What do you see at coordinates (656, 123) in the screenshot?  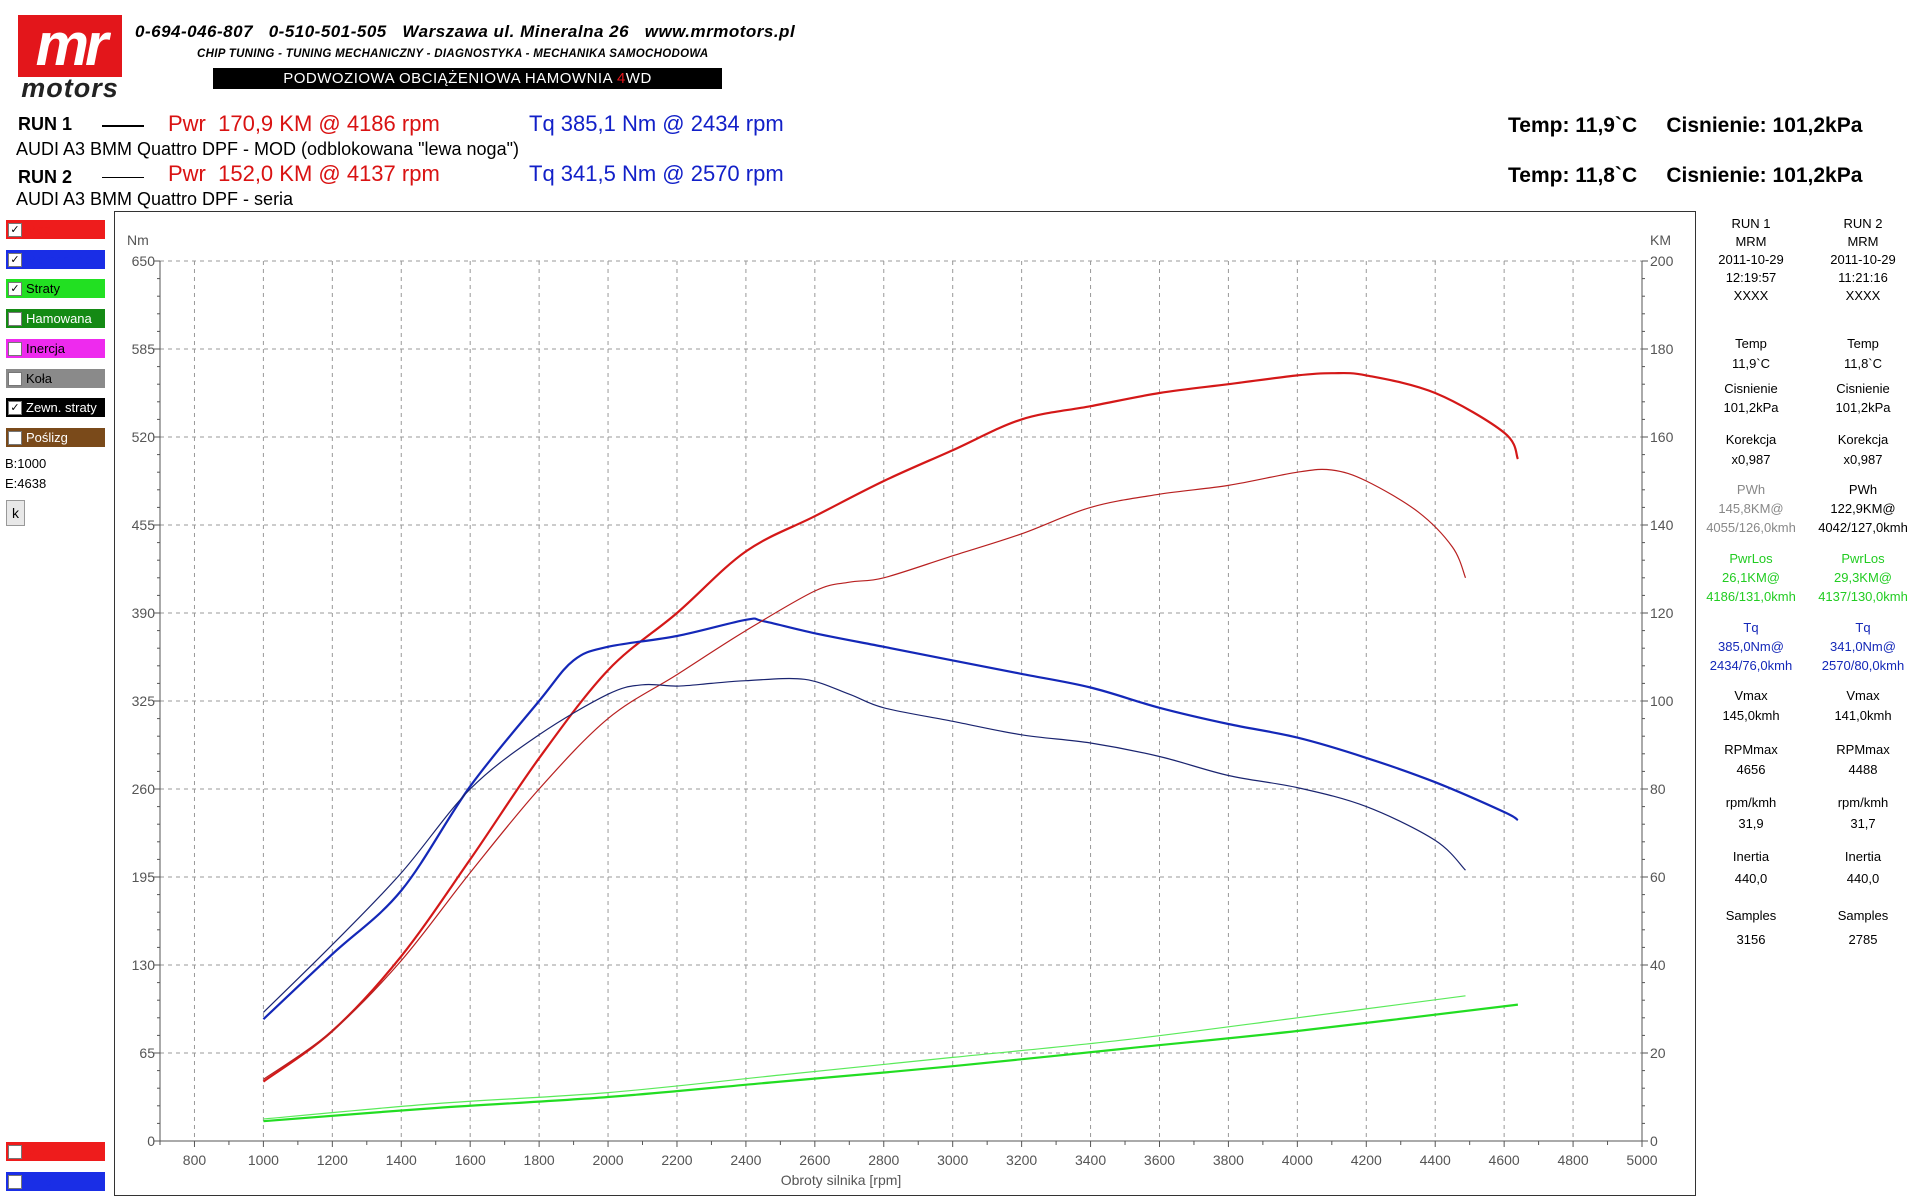 I see `run1-torque: Tq 385,1 Nm @ 2434 rpm` at bounding box center [656, 123].